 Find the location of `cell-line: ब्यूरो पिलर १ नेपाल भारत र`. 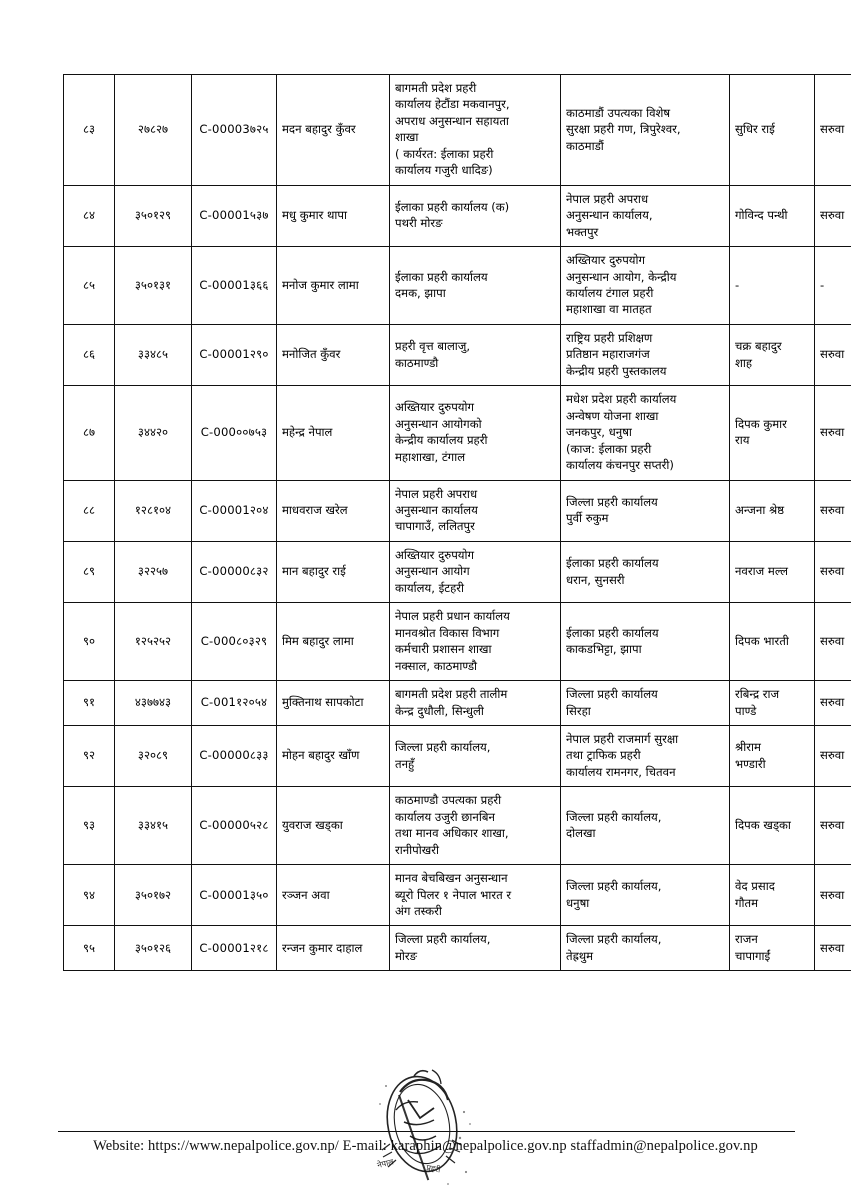

cell-line: ब्यूरो पिलर १ नेपाल भारत र is located at coordinates (453, 894).